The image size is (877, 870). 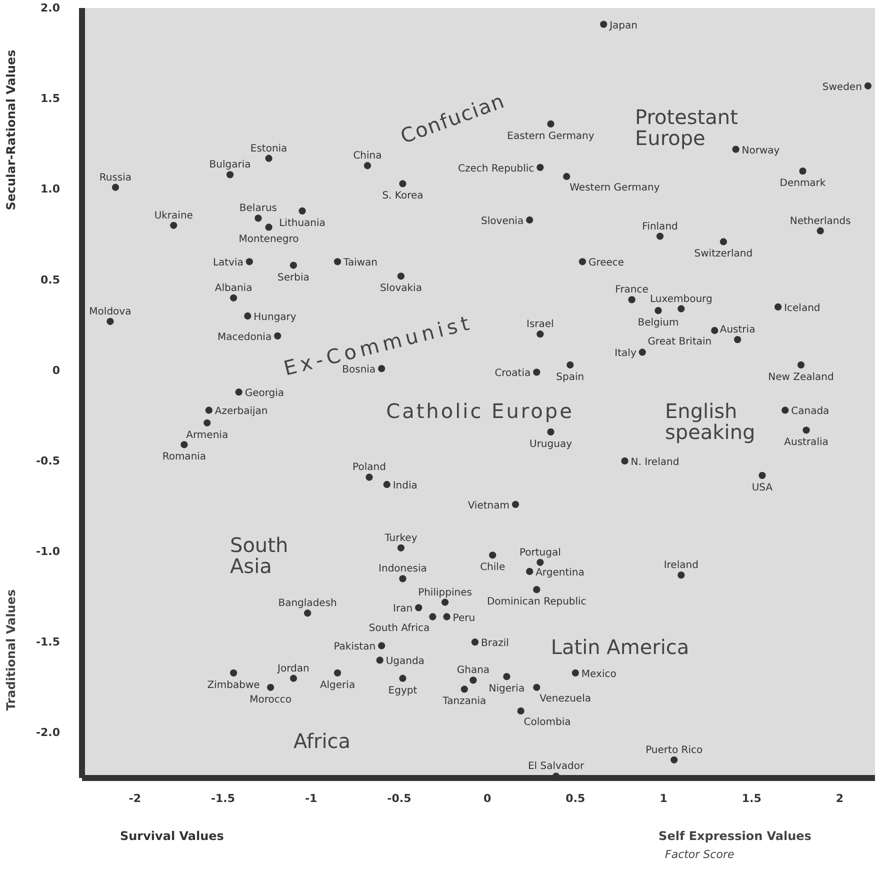 I want to click on y-tick-label: 0.5, so click(x=50, y=279).